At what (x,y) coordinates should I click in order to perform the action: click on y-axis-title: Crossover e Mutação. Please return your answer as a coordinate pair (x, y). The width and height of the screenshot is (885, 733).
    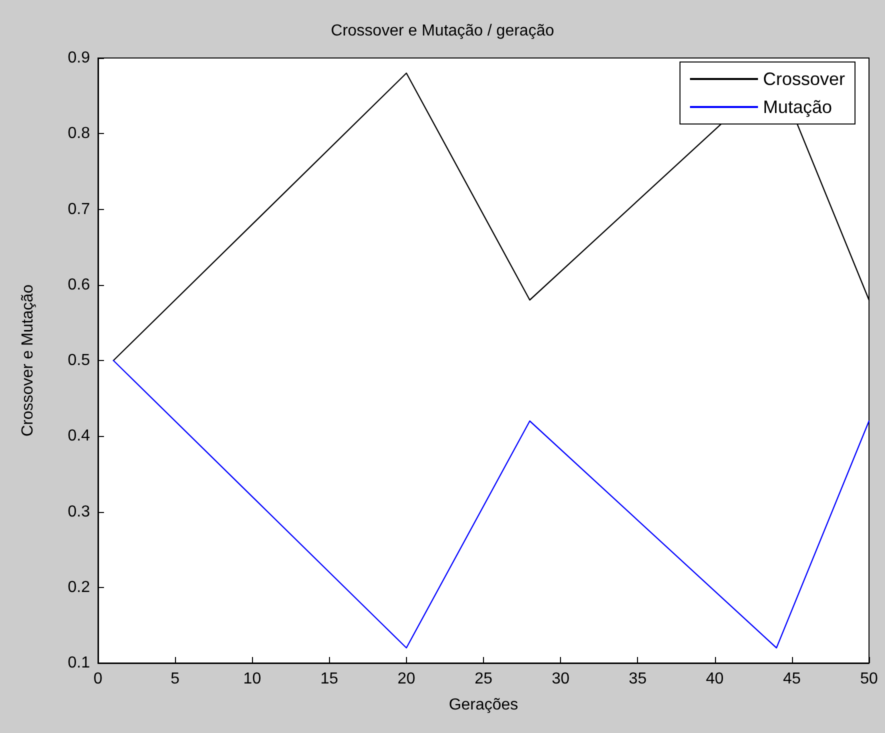
    Looking at the image, I should click on (28, 360).